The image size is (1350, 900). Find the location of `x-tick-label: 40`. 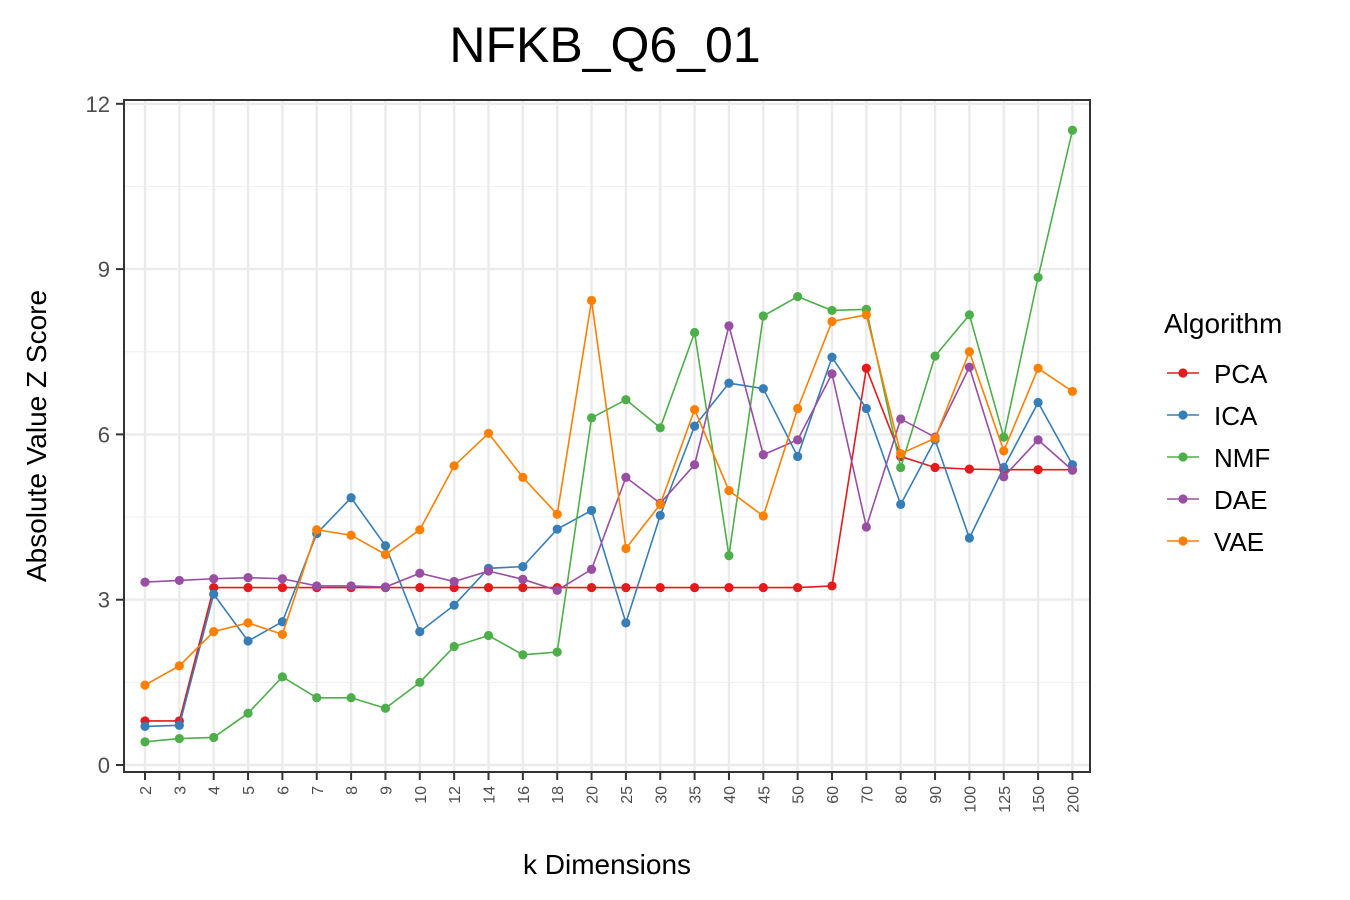

x-tick-label: 40 is located at coordinates (730, 795).